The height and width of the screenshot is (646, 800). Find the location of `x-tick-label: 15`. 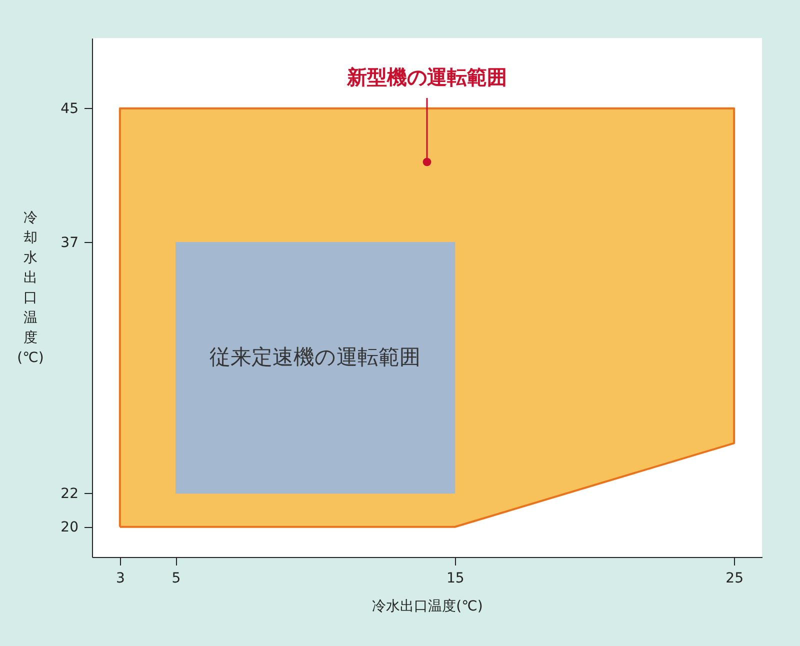

x-tick-label: 15 is located at coordinates (455, 578).